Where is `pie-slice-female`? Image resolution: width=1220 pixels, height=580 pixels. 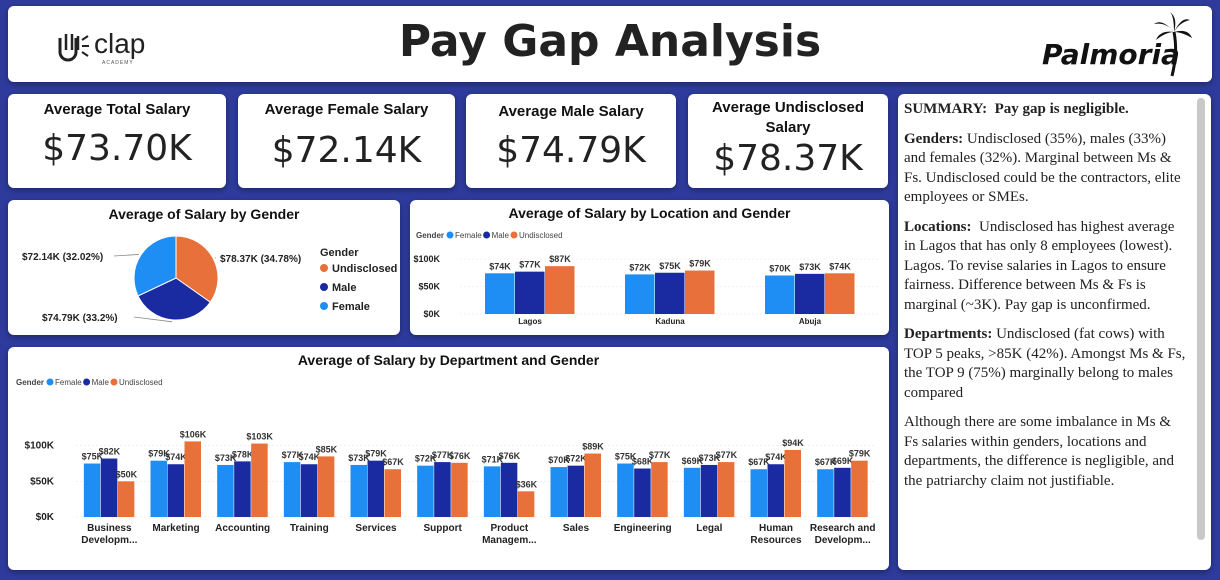
pie-slice-female is located at coordinates (155, 266).